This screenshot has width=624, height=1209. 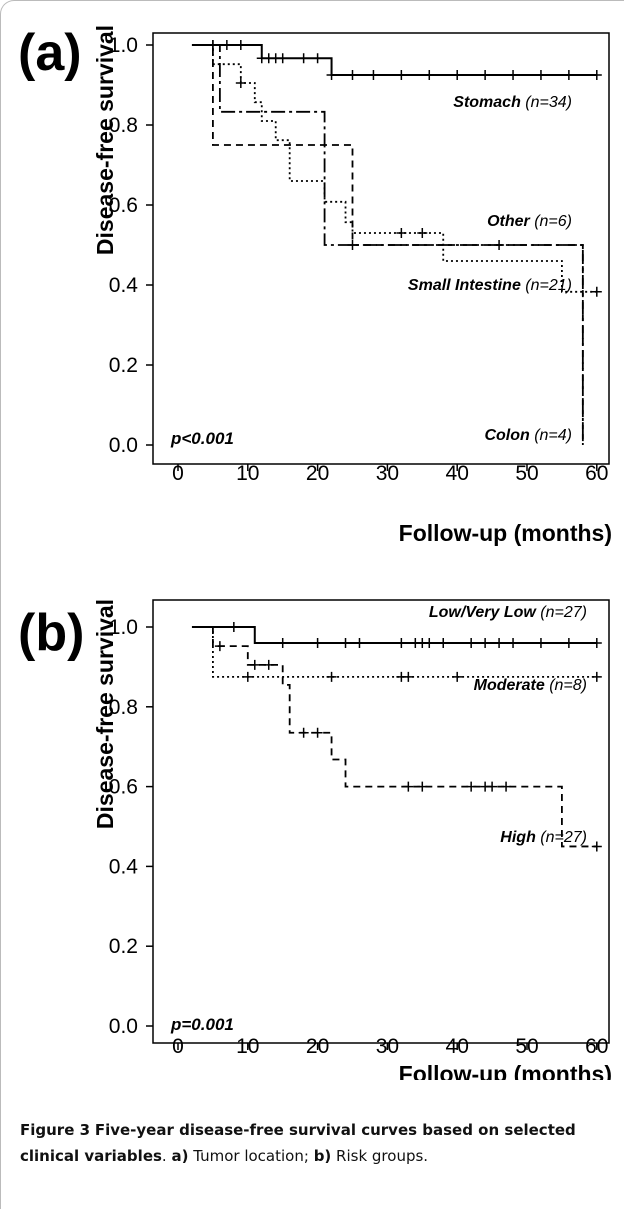 I want to click on series-label-name: Moderate, so click(x=512, y=685).